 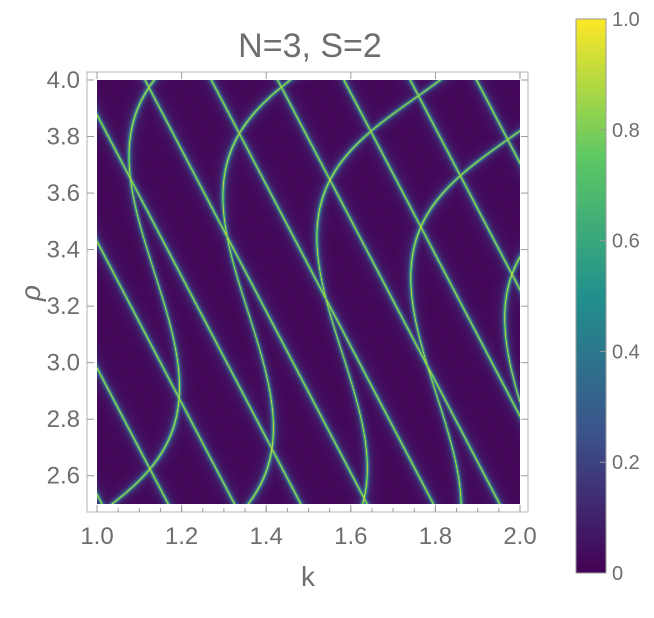 I want to click on x-tick-label: 1.6, so click(x=350, y=536).